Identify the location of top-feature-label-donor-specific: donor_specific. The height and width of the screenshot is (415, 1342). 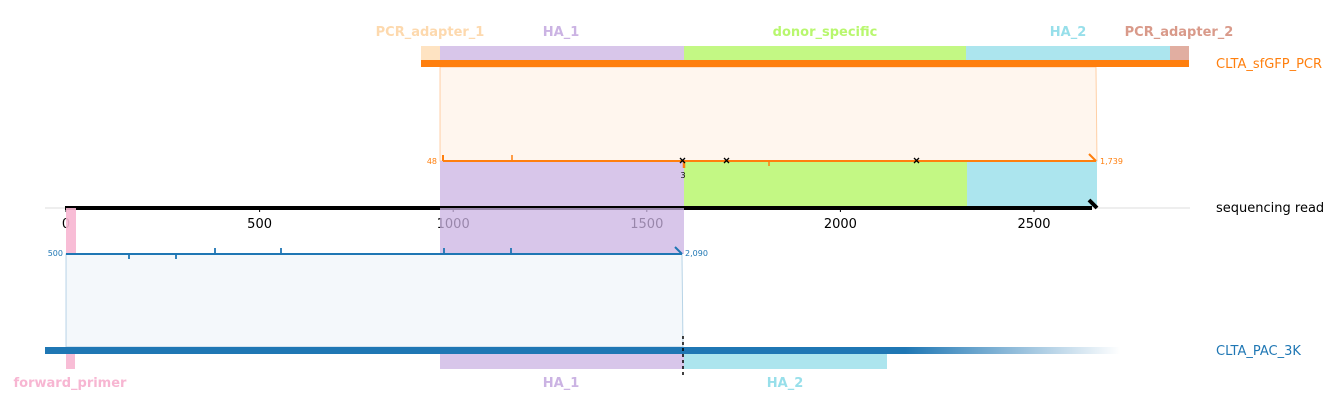
(825, 32).